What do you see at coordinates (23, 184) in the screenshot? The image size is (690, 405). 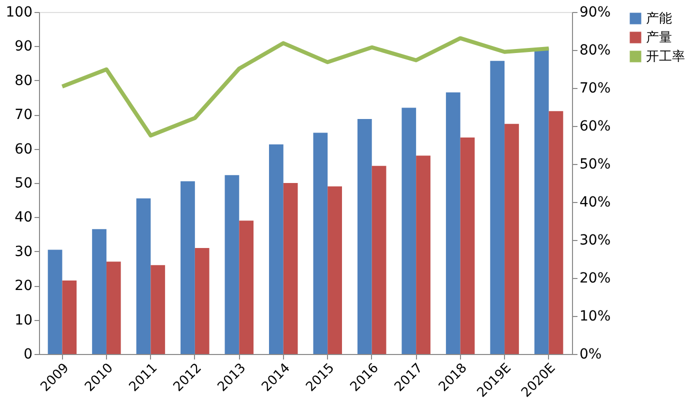 I see `y-tick-label: 50` at bounding box center [23, 184].